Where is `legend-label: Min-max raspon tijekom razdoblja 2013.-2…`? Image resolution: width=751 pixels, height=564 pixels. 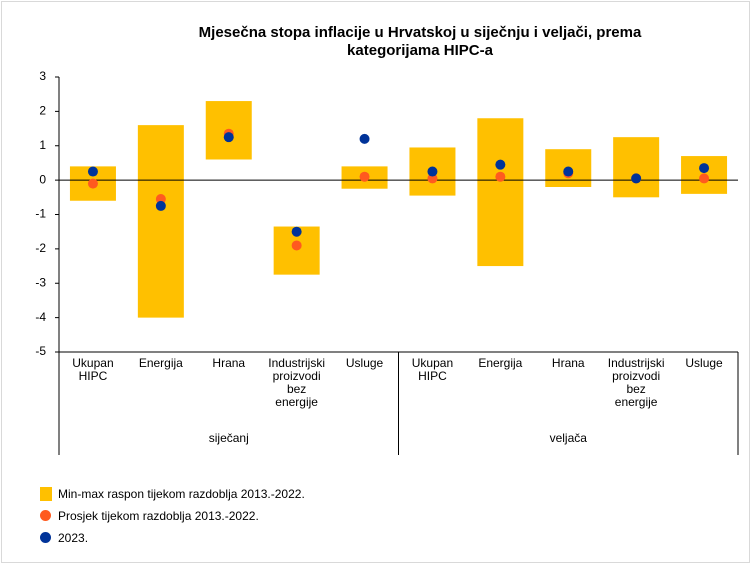
legend-label: Min-max raspon tijekom razdoblja 2013.-2… is located at coordinates (181, 494).